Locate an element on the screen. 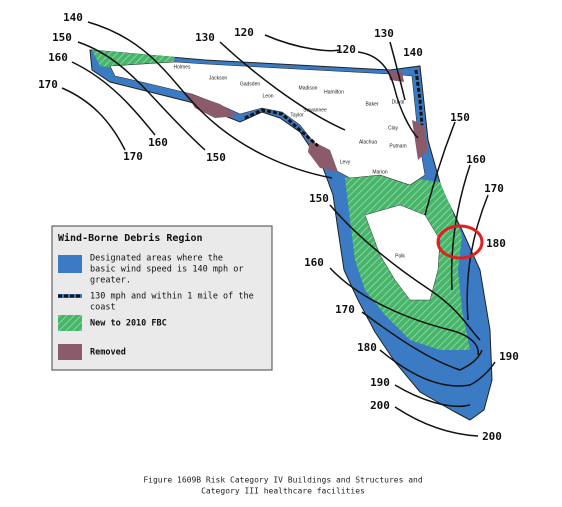 This screenshot has width=562, height=507. county-label: Leon is located at coordinates (267, 96).